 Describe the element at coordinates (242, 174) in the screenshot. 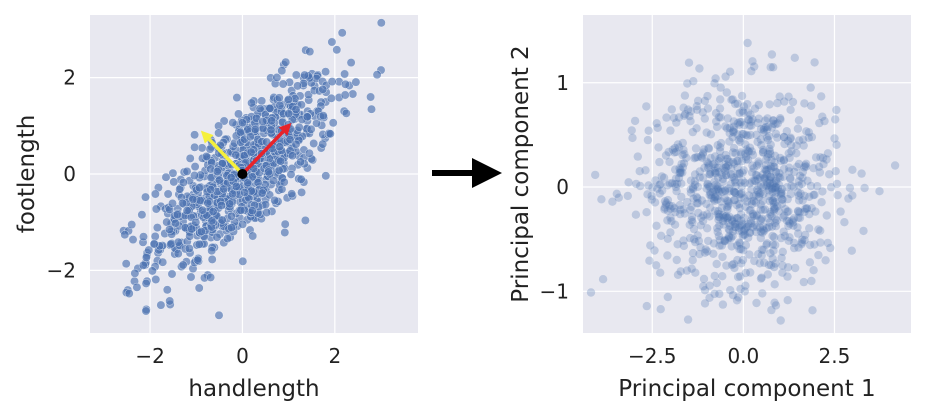

I see `origin-marker` at that location.